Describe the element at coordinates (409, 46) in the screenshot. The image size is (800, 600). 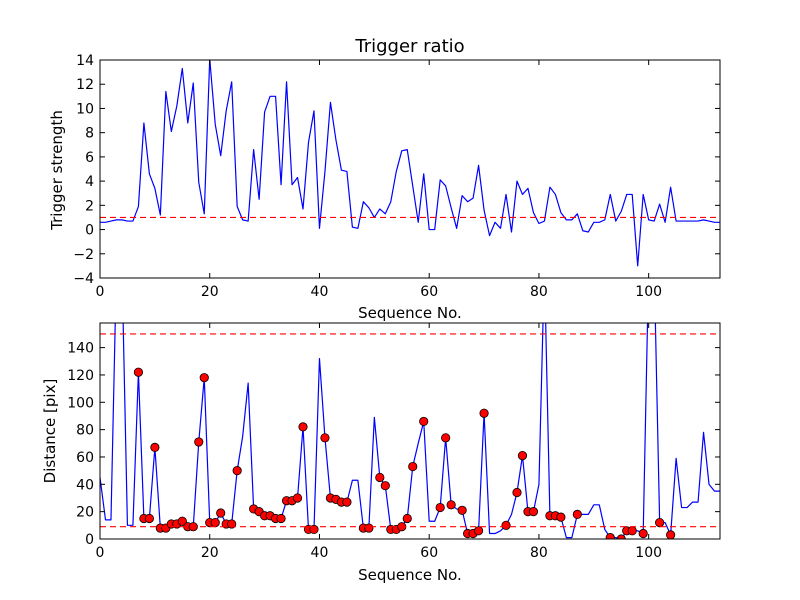
I see `top-chart-title: Trigger ratio` at that location.